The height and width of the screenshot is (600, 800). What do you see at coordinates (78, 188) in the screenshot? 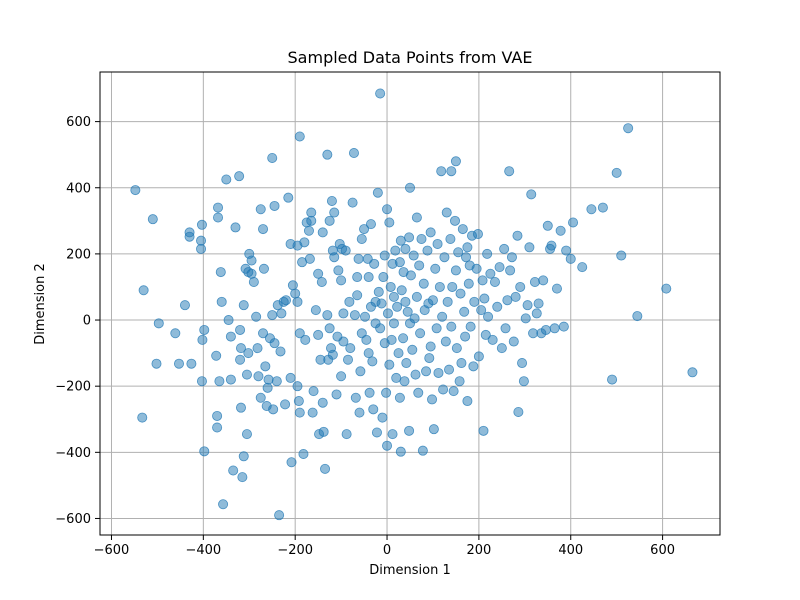
I see `y-tick-label: 400` at bounding box center [78, 188].